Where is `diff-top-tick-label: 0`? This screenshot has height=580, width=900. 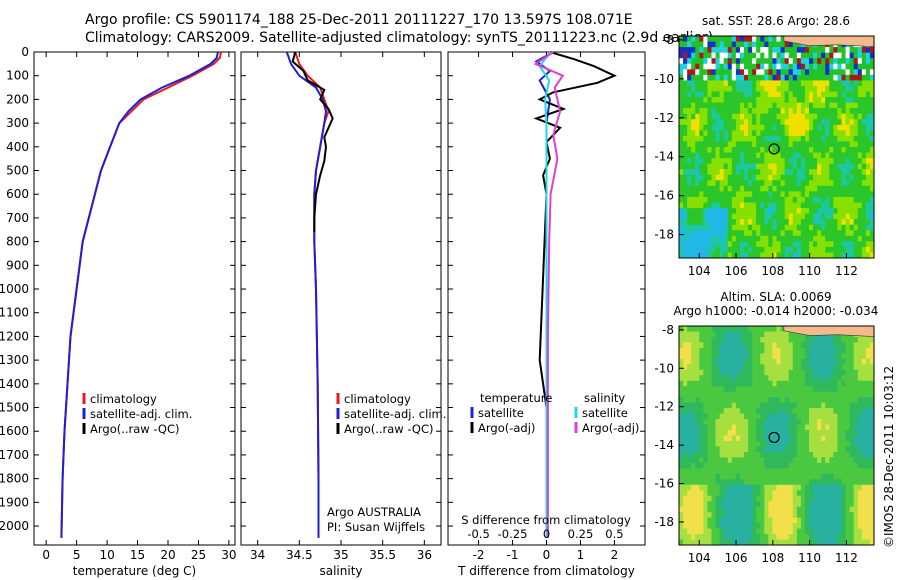 diff-top-tick-label: 0 is located at coordinates (546, 534).